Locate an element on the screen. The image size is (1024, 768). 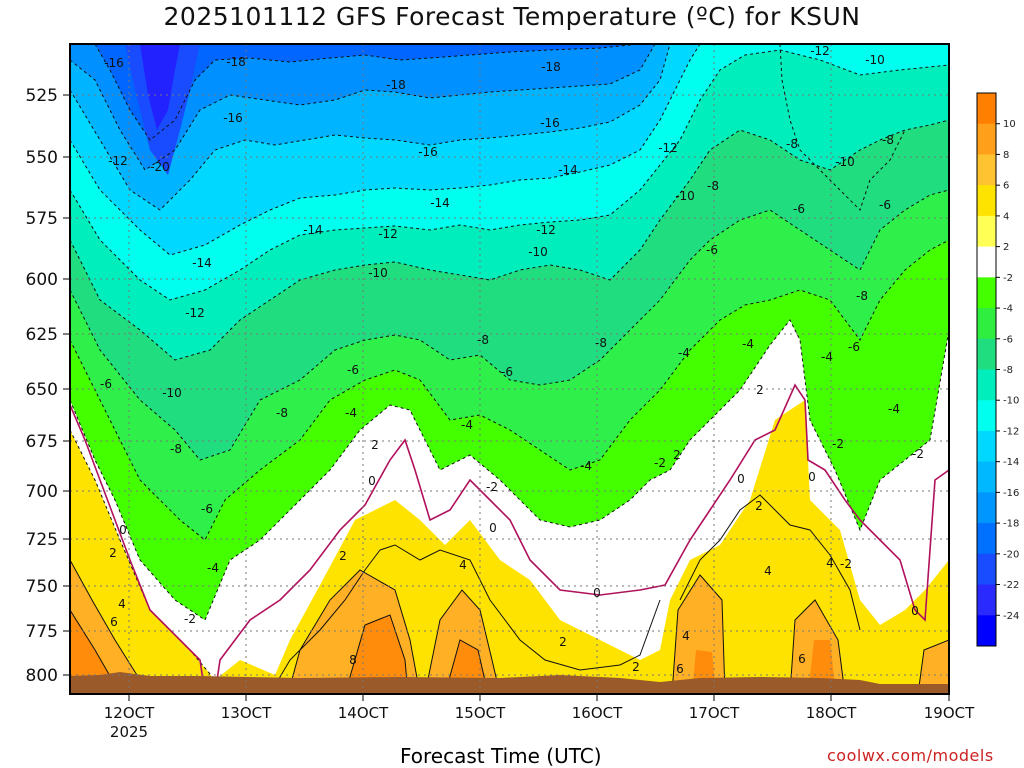
x-tick-label: 12OCT is located at coordinates (129, 713).